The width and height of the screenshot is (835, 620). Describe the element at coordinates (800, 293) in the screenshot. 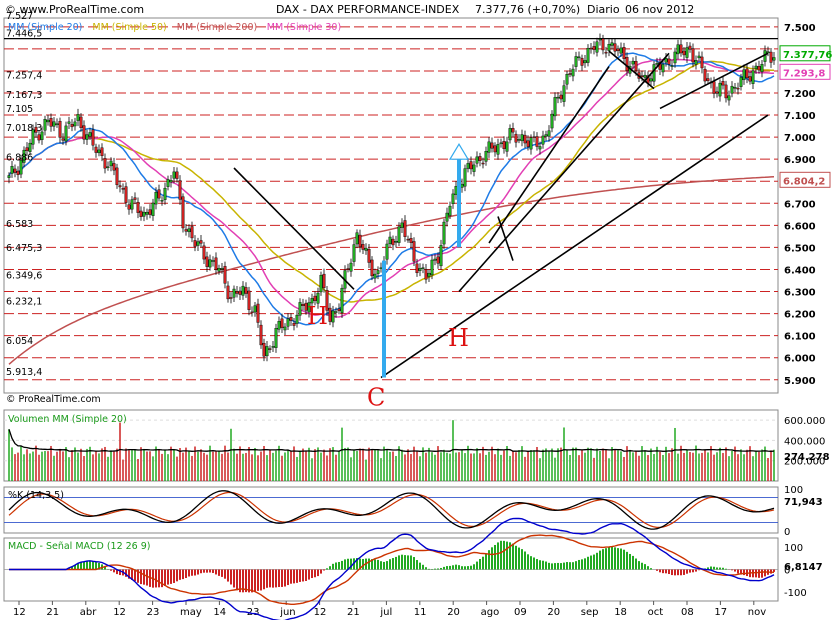

I see `price-tick-label: 6.300` at that location.